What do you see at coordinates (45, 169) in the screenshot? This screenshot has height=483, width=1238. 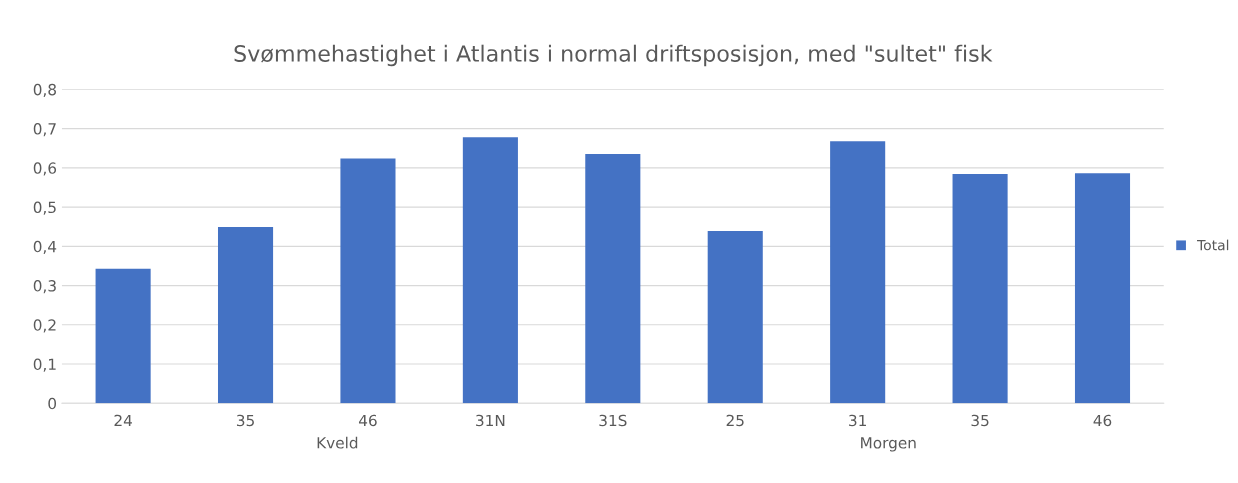 I see `y-tick-label: 0,6` at bounding box center [45, 169].